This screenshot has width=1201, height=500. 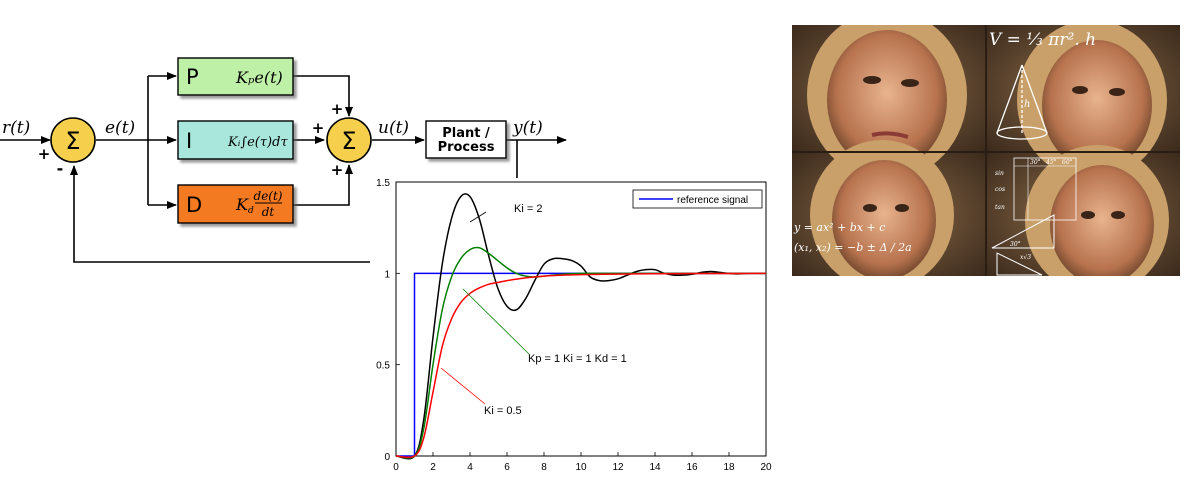 I want to click on sum2-plus-top: +, so click(x=337, y=109).